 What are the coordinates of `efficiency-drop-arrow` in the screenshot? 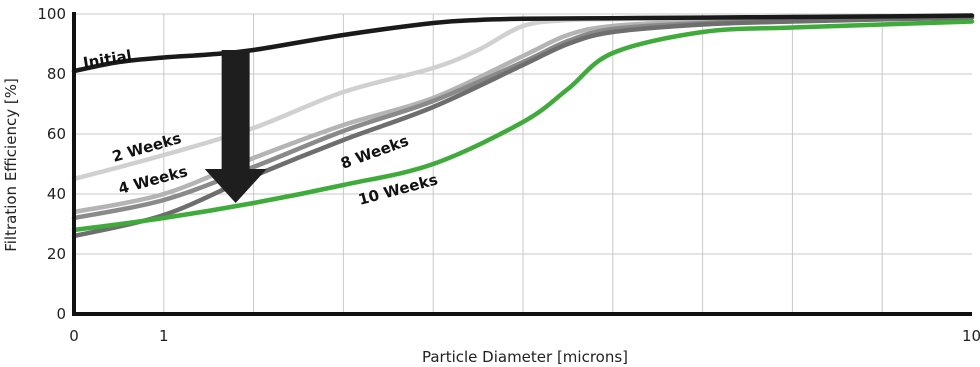 It's located at (235, 126).